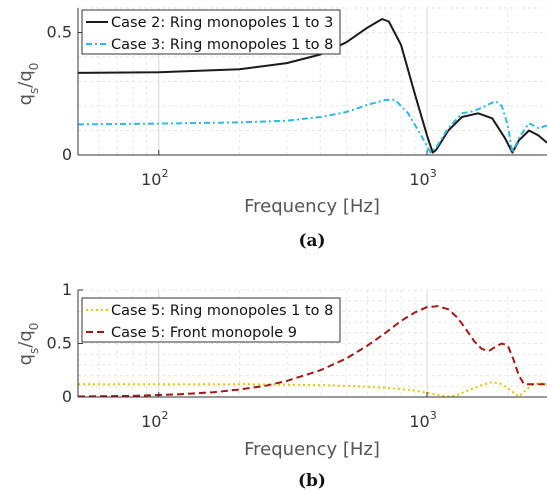  I want to click on caption-b: (b), so click(312, 480).